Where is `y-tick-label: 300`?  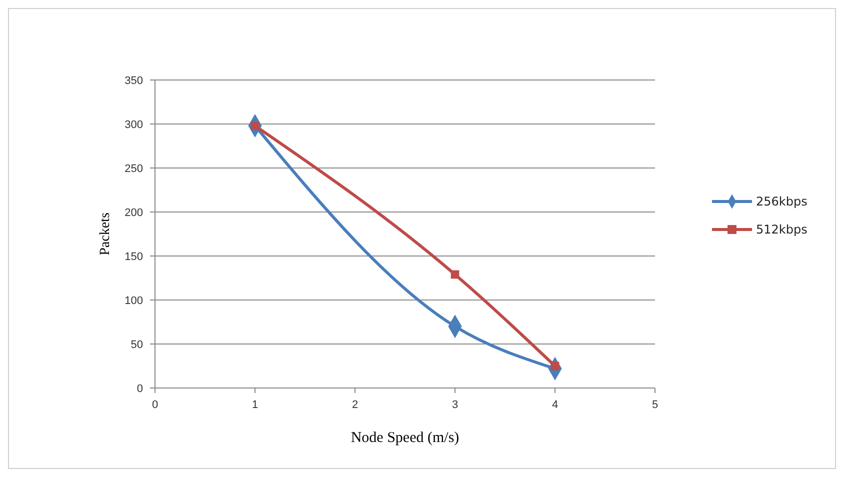
y-tick-label: 300 is located at coordinates (133, 124).